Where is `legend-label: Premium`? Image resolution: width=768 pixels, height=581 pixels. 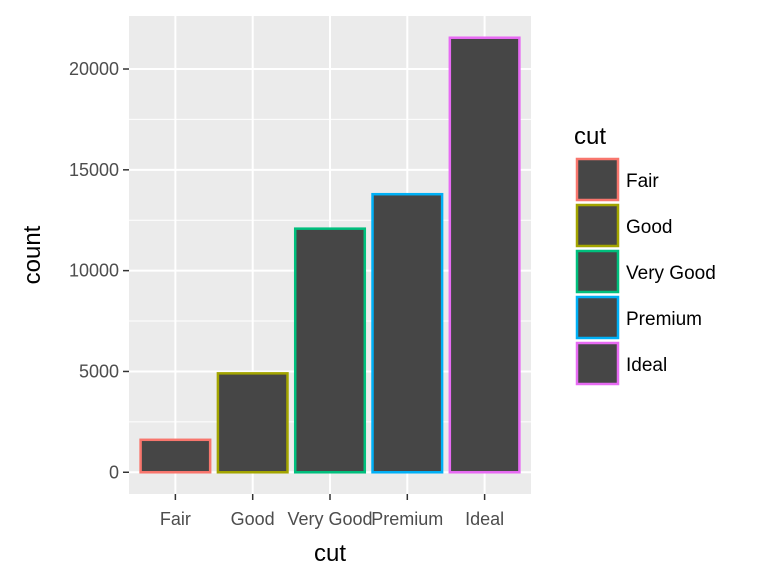
legend-label: Premium is located at coordinates (664, 319).